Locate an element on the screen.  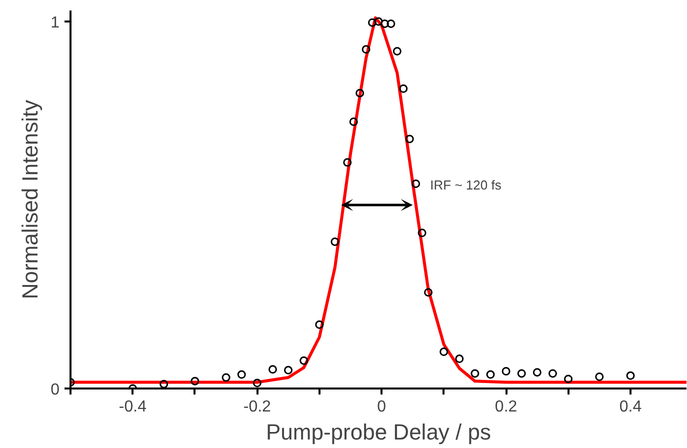
x-tick-label: -0.4 is located at coordinates (132, 407).